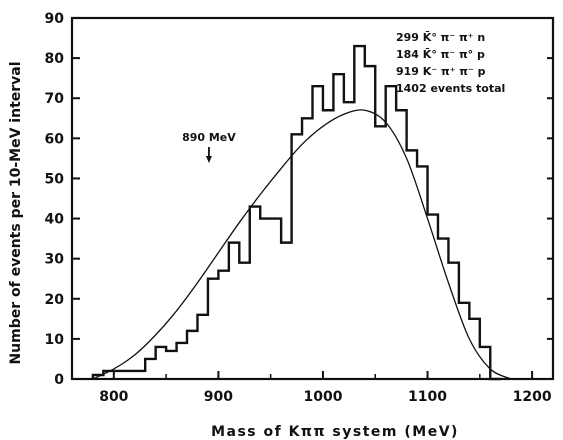 The height and width of the screenshot is (440, 563). Describe the element at coordinates (209, 137) in the screenshot. I see `marker-label: 890 MeV` at that location.